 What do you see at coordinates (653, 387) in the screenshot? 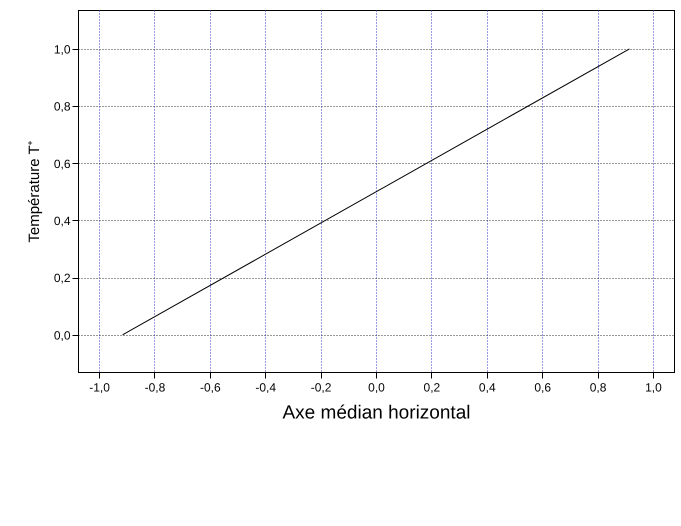
I see `x-tick-label: 1,0` at bounding box center [653, 387].